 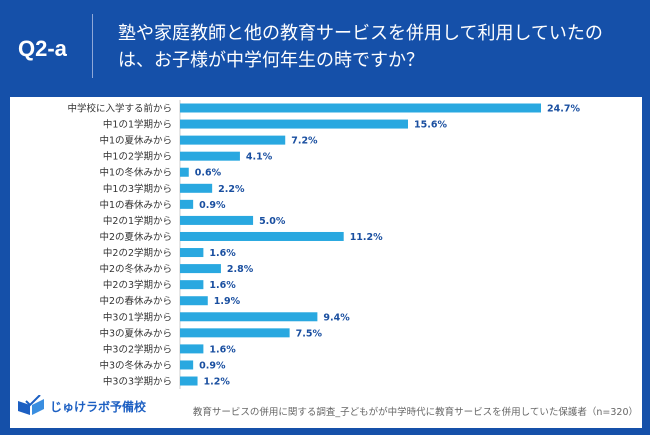 I want to click on category-label: 中1の2学期から, so click(x=137, y=157).